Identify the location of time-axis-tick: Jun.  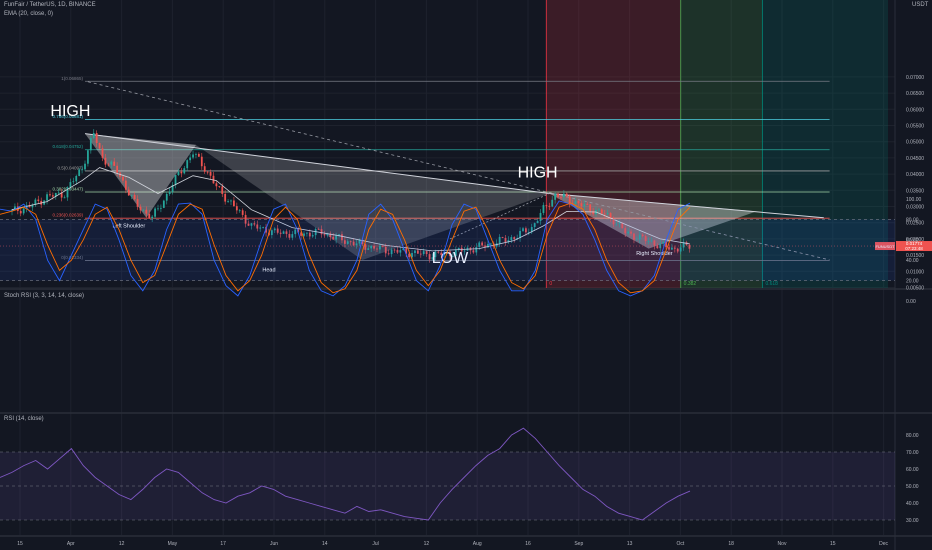
(274, 544).